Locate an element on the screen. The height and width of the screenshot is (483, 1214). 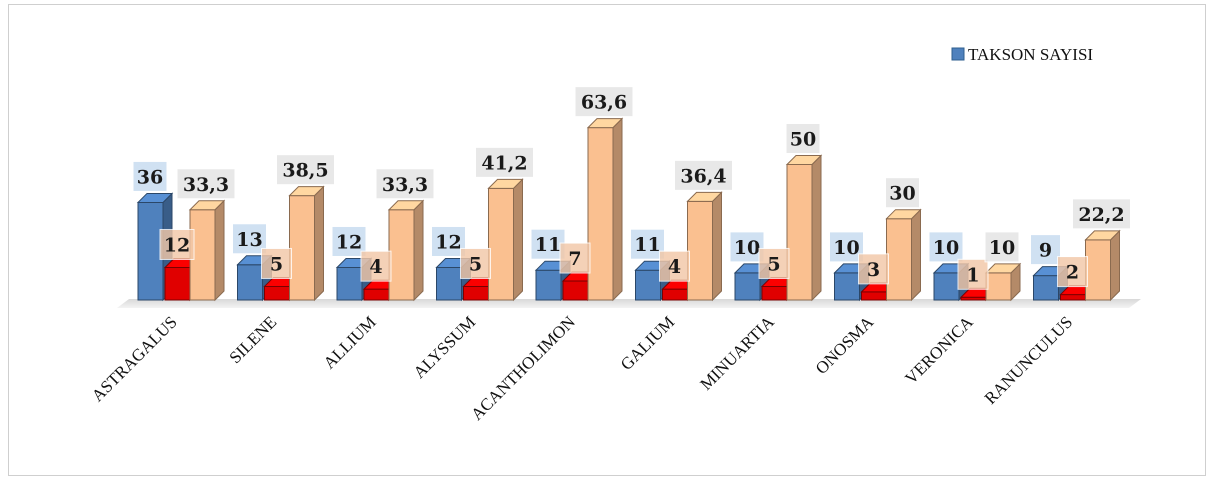
category-label: ALYSSUM is located at coordinates (445, 347).